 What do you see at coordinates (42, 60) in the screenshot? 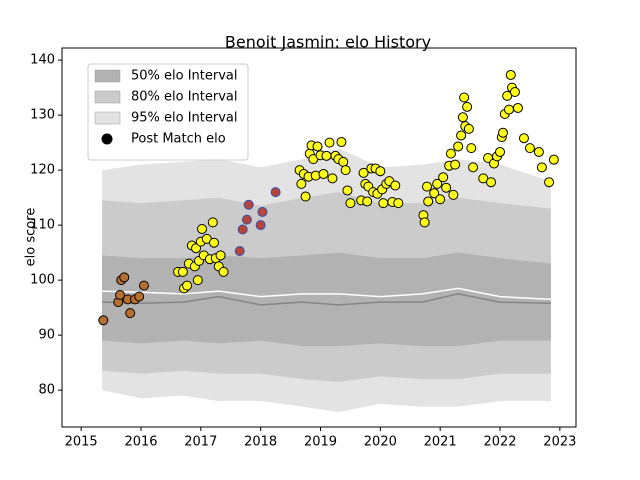
I see `y-tick-label: 140` at bounding box center [42, 60].